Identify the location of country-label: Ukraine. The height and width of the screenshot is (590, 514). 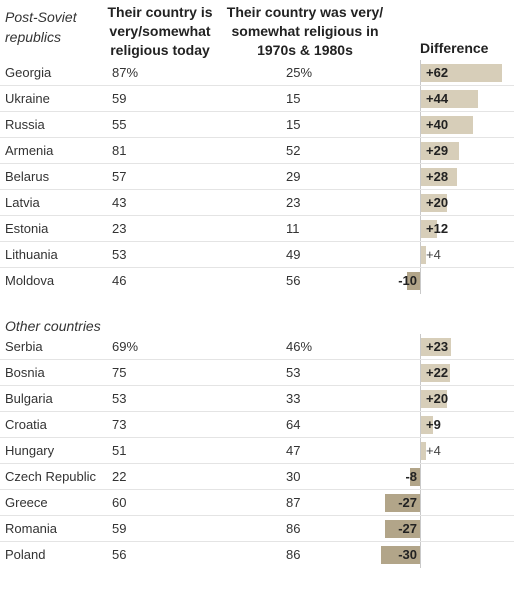
(27, 98).